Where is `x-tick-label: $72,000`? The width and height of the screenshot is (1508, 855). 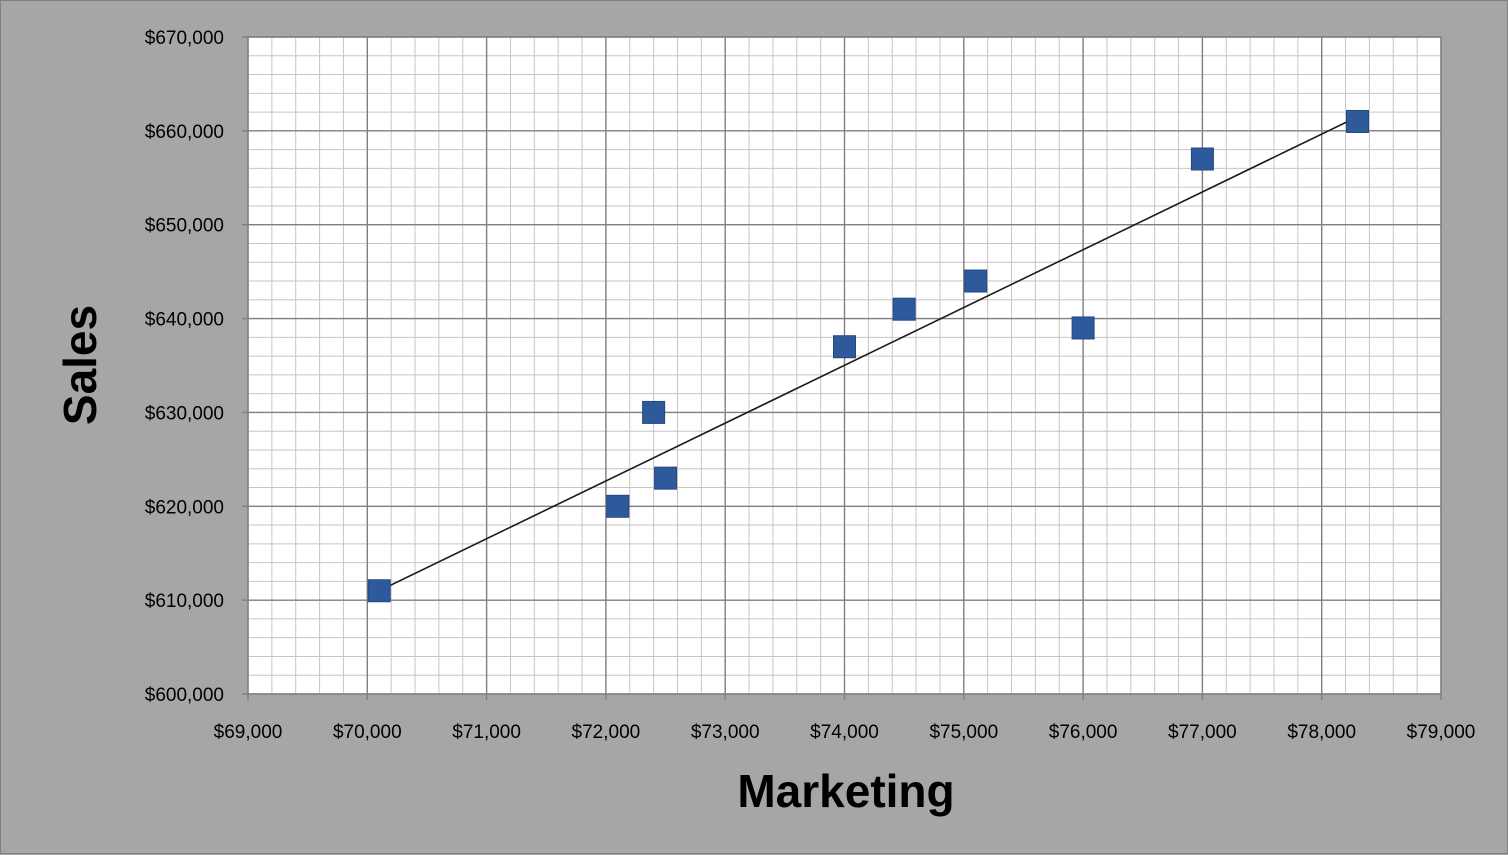
x-tick-label: $72,000 is located at coordinates (606, 732).